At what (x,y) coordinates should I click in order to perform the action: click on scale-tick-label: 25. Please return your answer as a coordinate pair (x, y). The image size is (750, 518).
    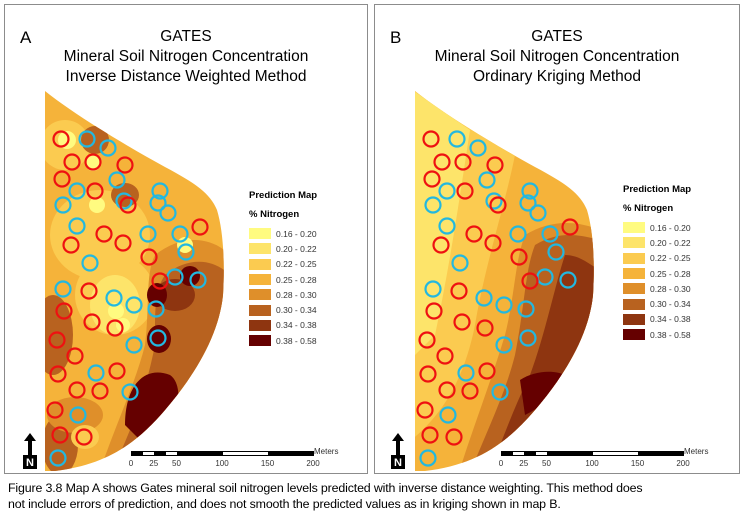
    Looking at the image, I should click on (154, 463).